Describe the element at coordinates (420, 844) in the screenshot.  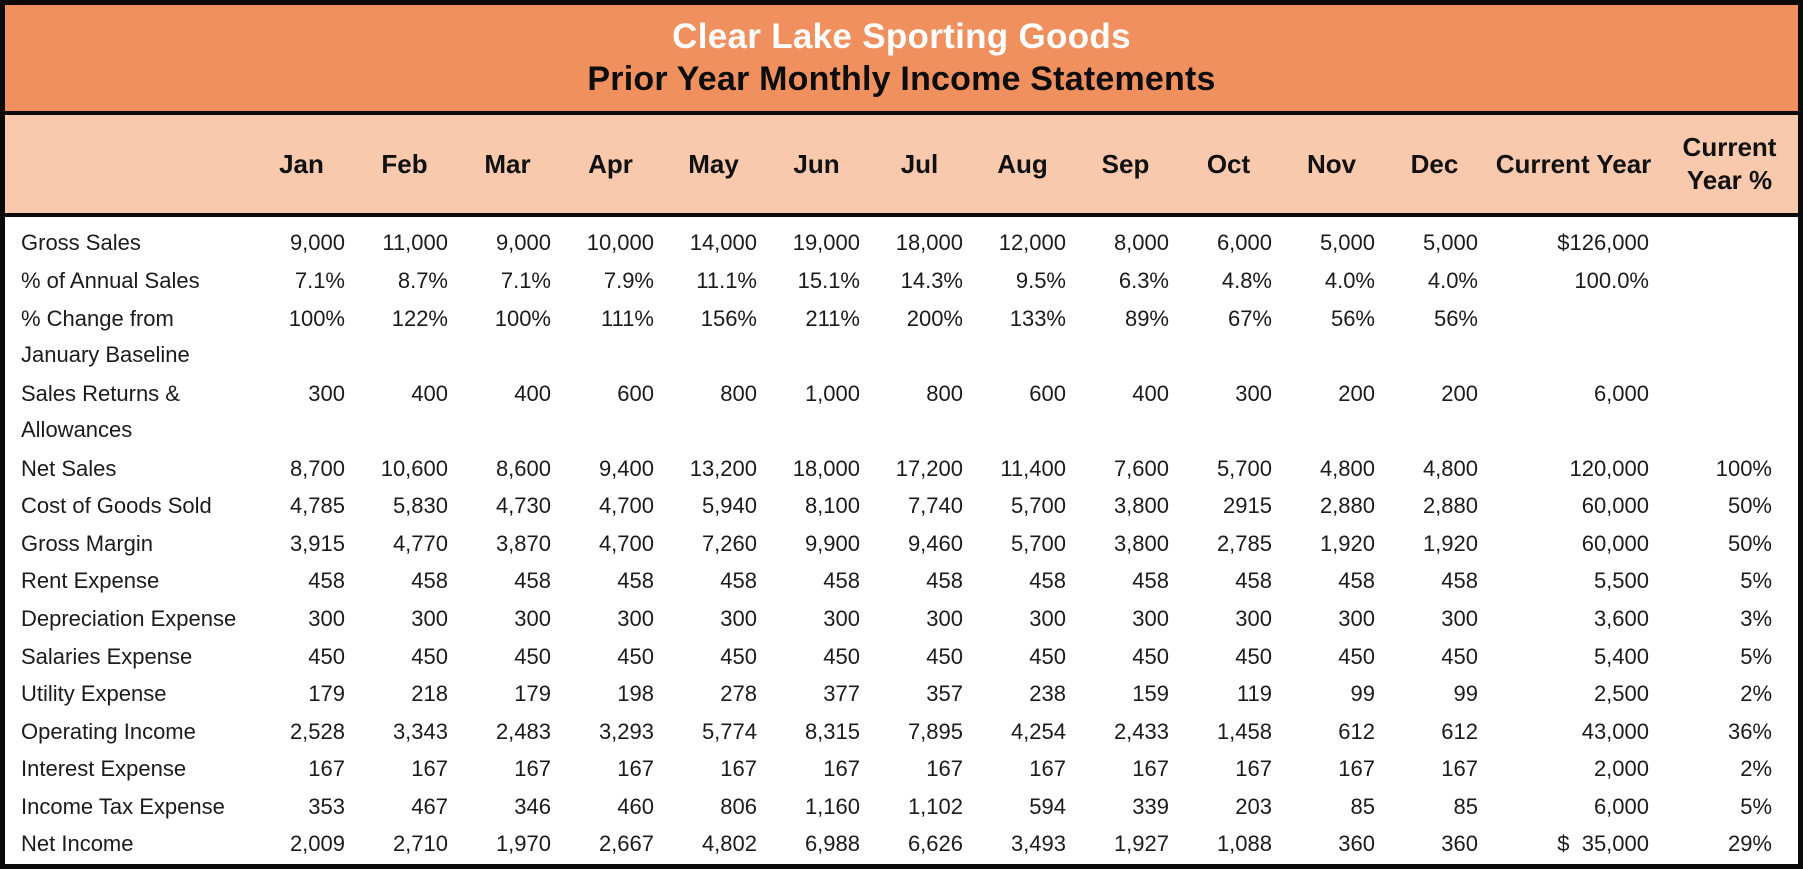
I see `value-cell: 2,710` at that location.